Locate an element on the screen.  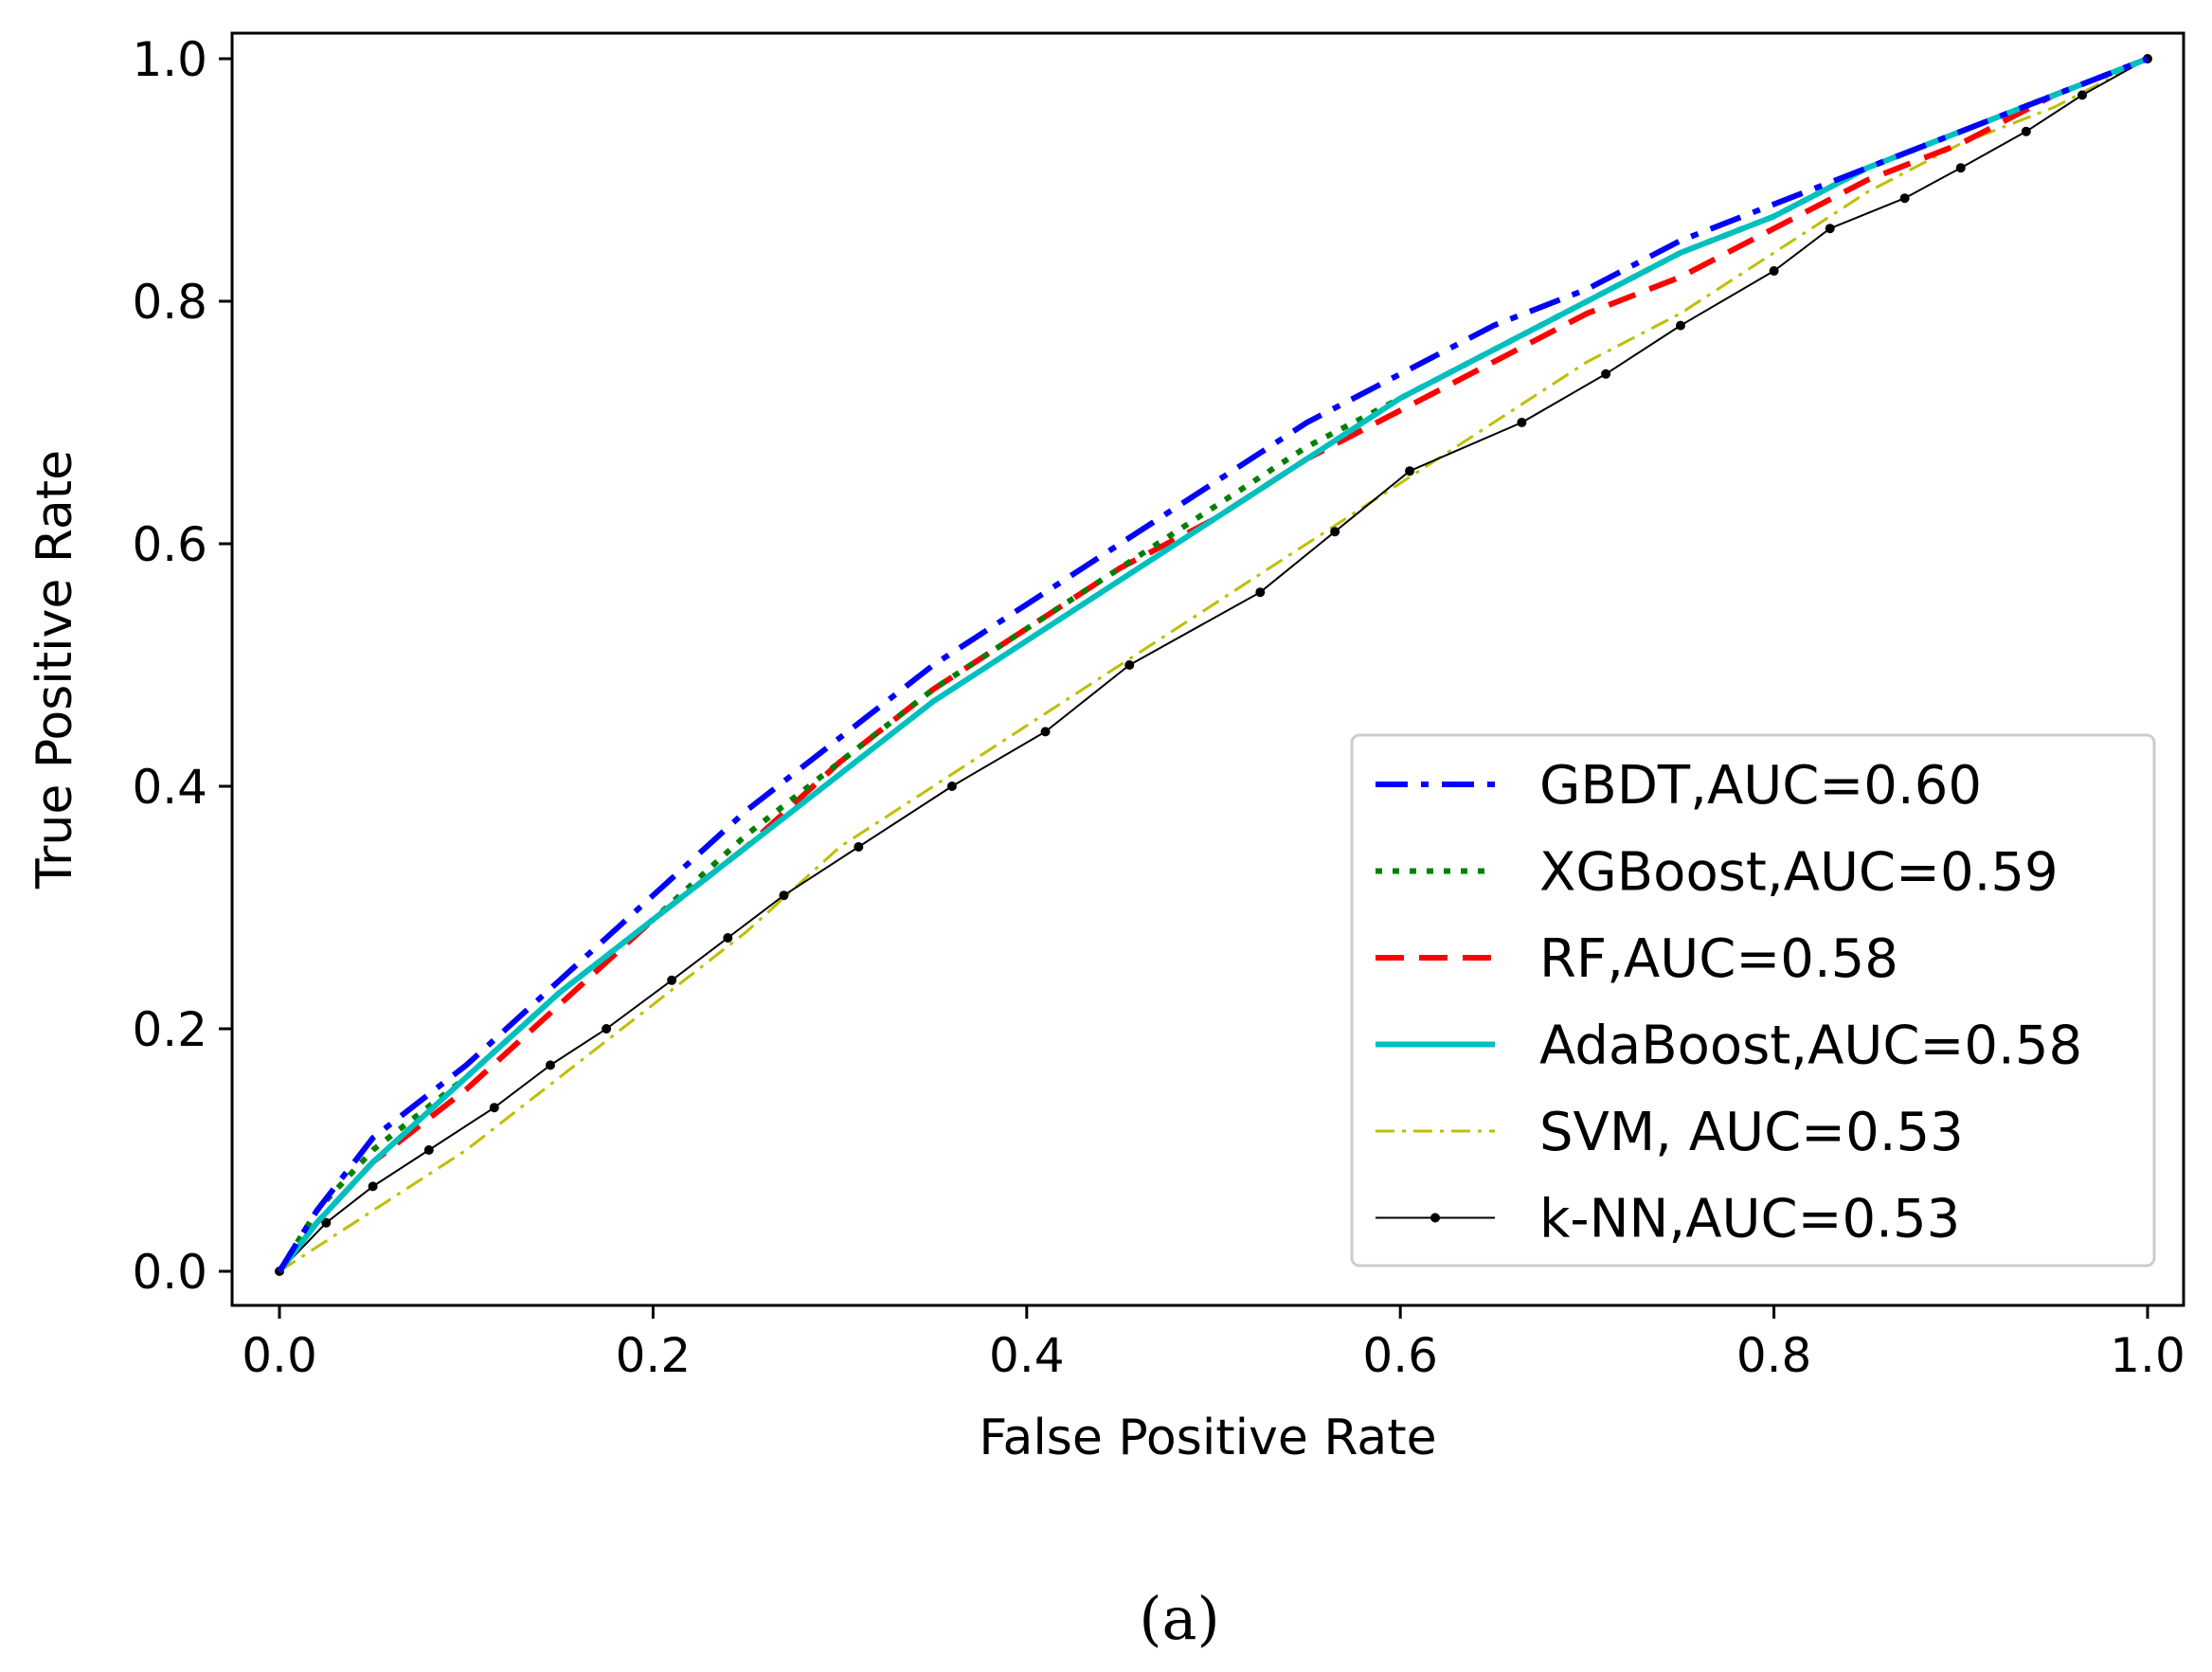
y-tick-label: 0.2 is located at coordinates (170, 1029).